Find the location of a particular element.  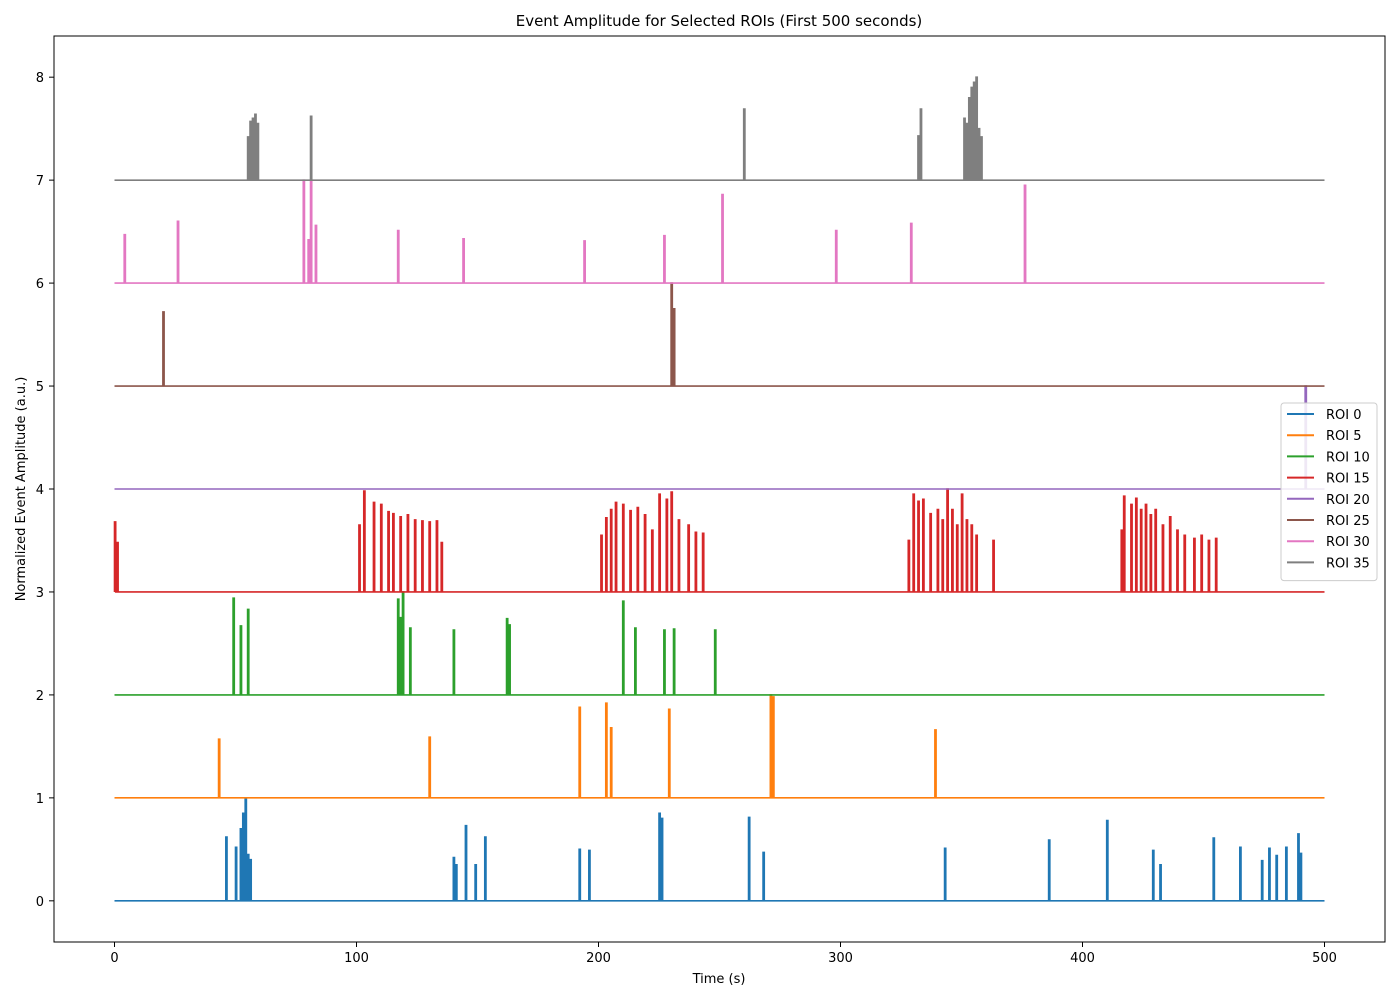

y-tick-label: 0 is located at coordinates (40, 902).